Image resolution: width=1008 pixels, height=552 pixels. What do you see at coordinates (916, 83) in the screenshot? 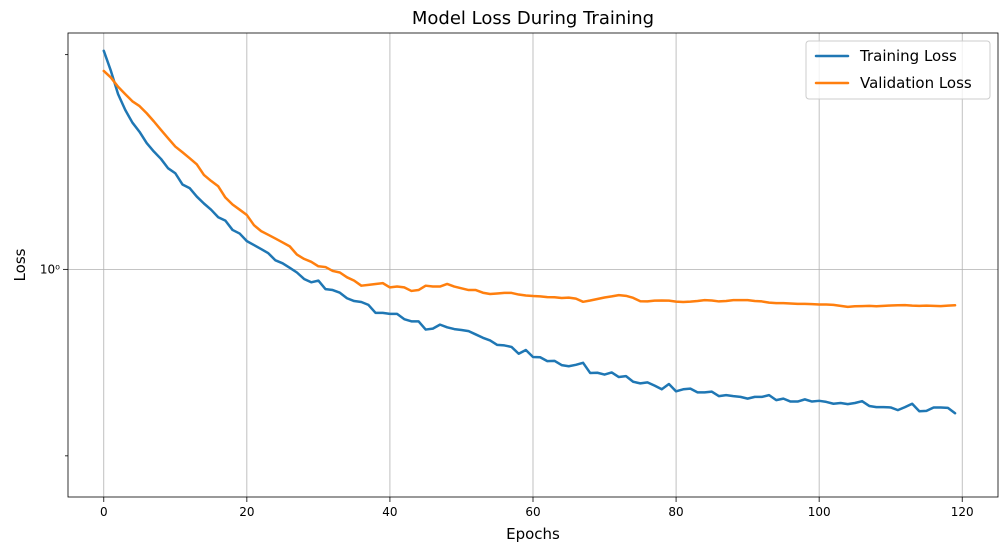
I see `legend-label-validation-loss: Validation Loss` at bounding box center [916, 83].